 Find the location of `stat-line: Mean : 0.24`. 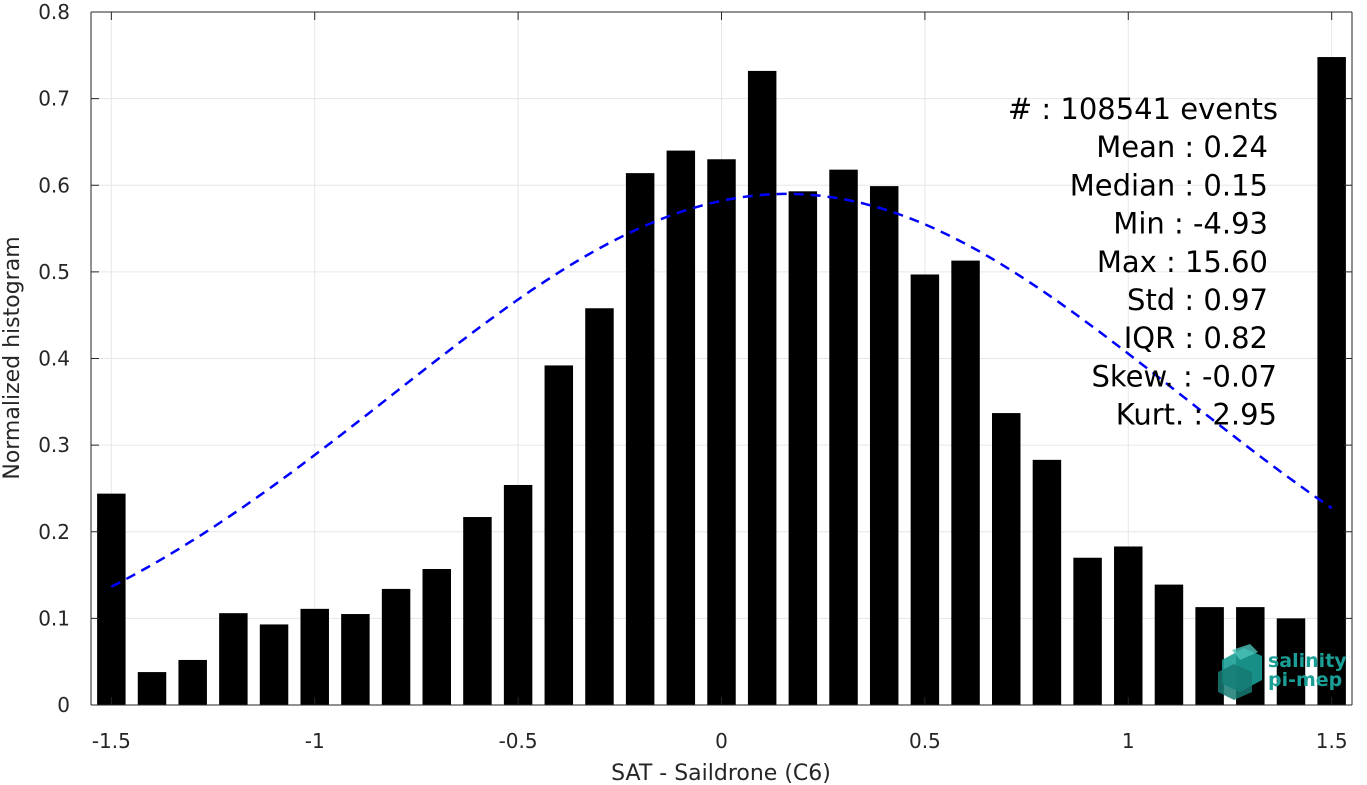

stat-line: Mean : 0.24 is located at coordinates (1182, 147).